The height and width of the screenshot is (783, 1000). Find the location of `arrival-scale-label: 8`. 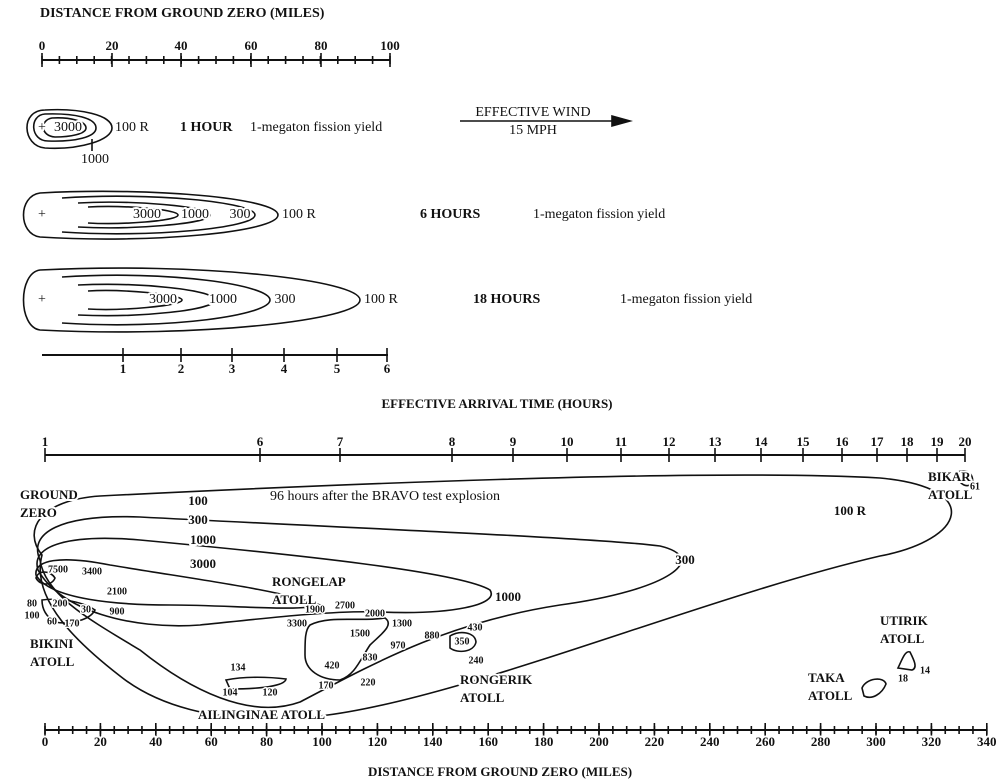

arrival-scale-label: 8 is located at coordinates (452, 441).